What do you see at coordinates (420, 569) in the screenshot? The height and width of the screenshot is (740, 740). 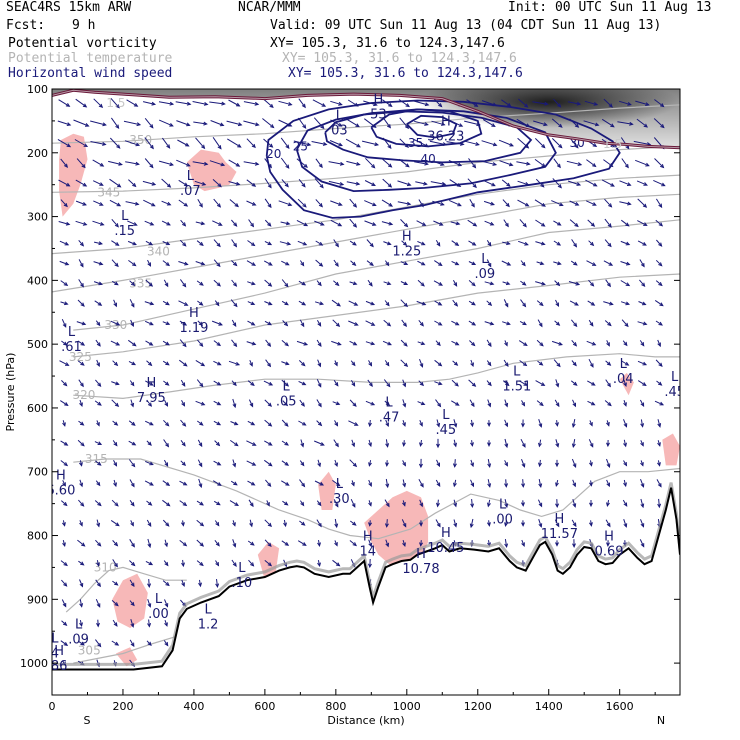 I see `extremum-value: 10.78` at bounding box center [420, 569].